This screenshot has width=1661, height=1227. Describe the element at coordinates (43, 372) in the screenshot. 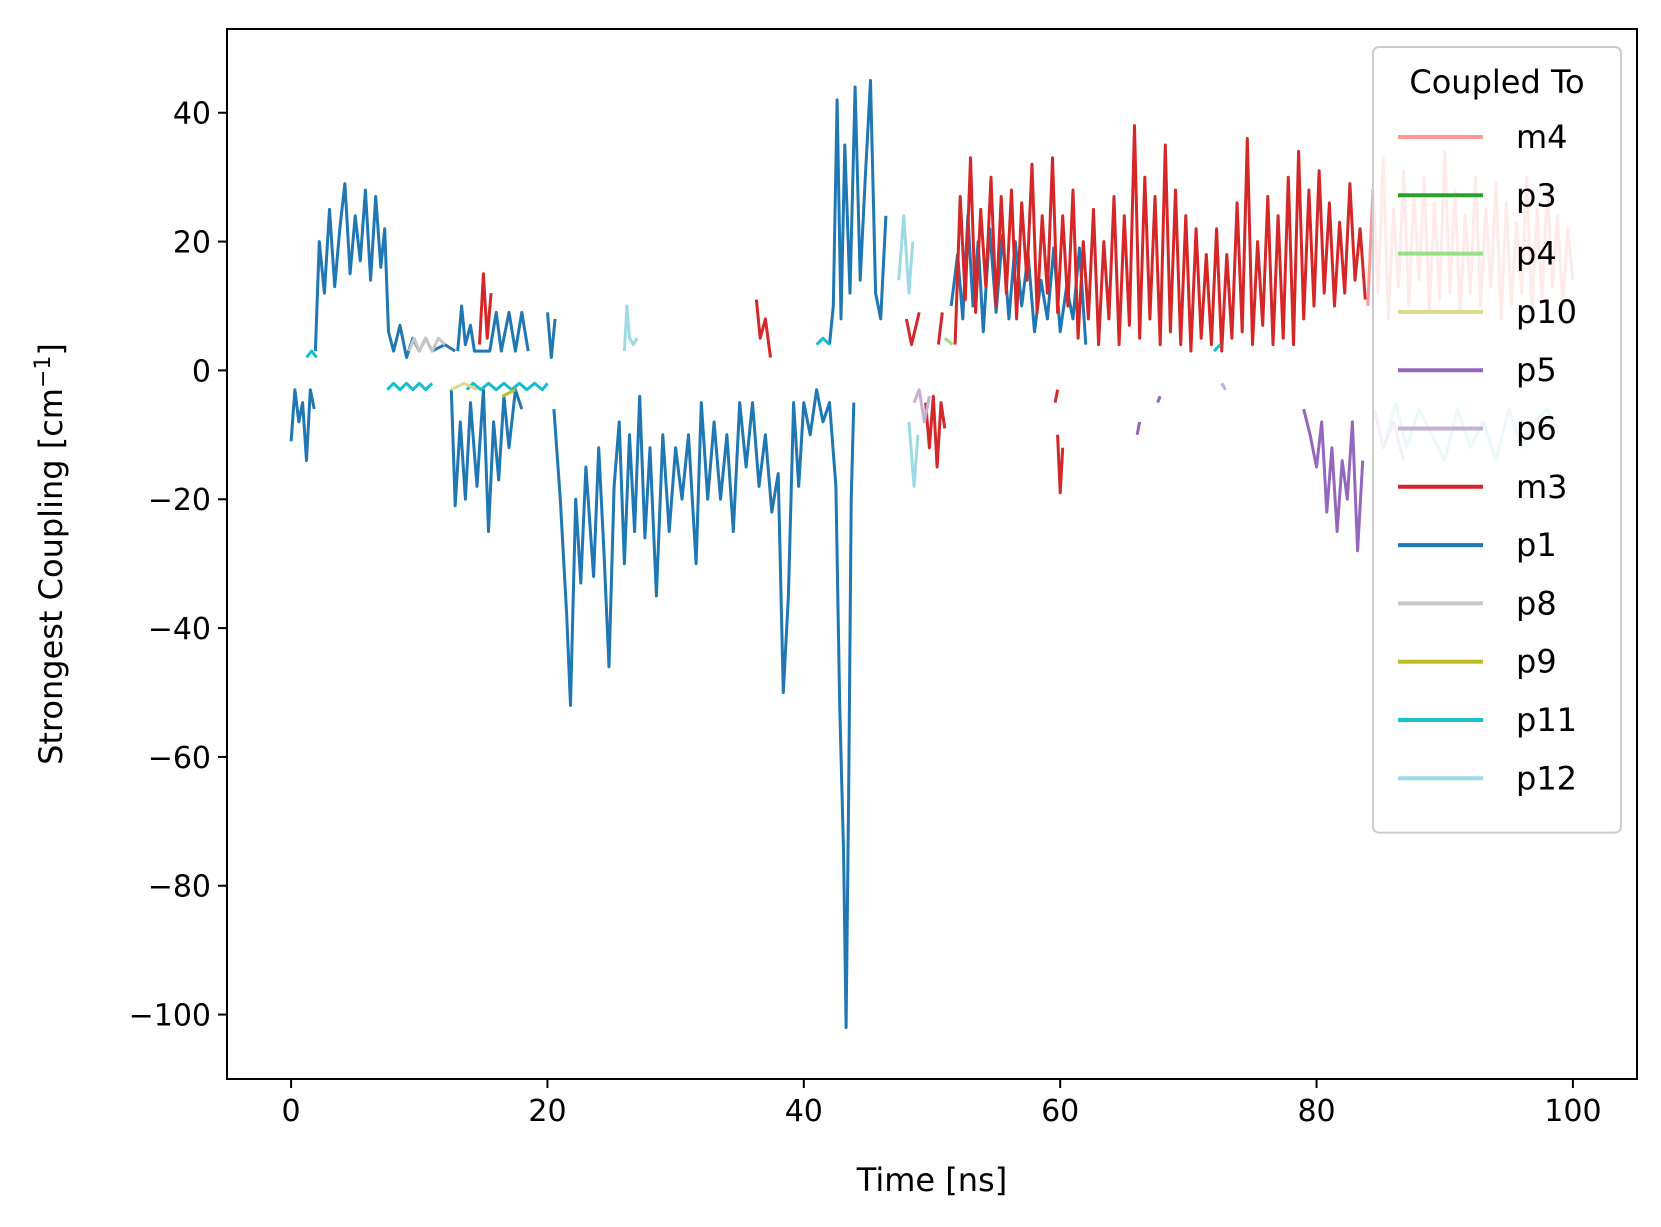

I see `y-axis-label-superscript: −1` at that location.